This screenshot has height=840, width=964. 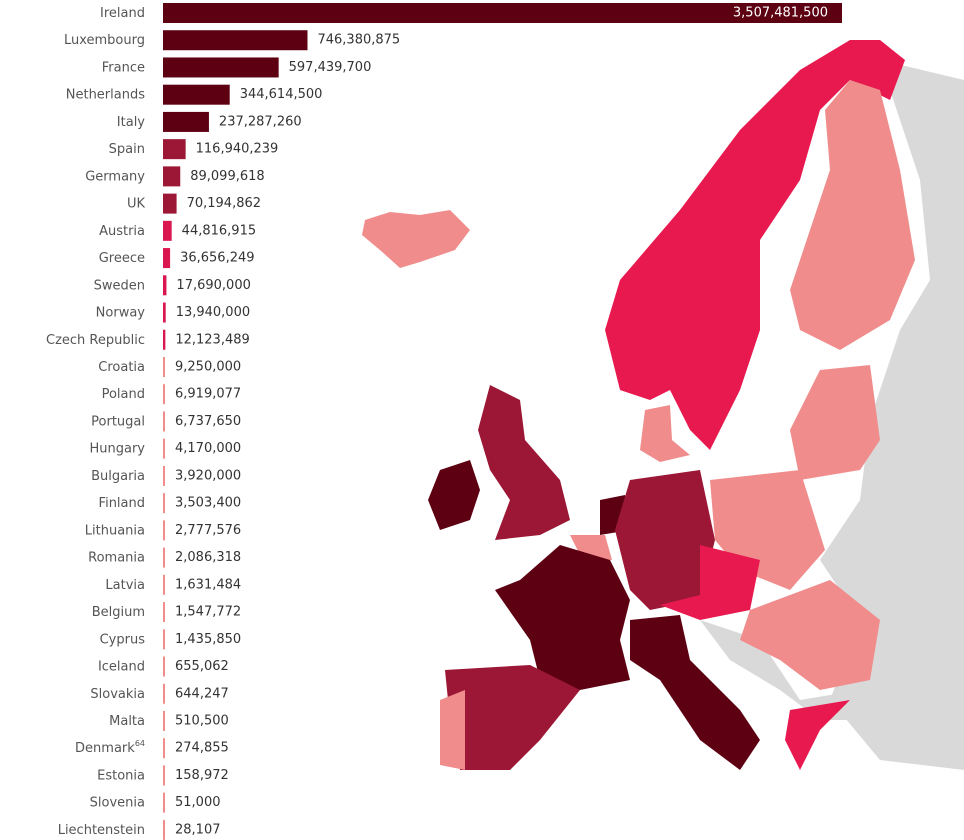 I want to click on value-label: 44,816,915, so click(x=219, y=230).